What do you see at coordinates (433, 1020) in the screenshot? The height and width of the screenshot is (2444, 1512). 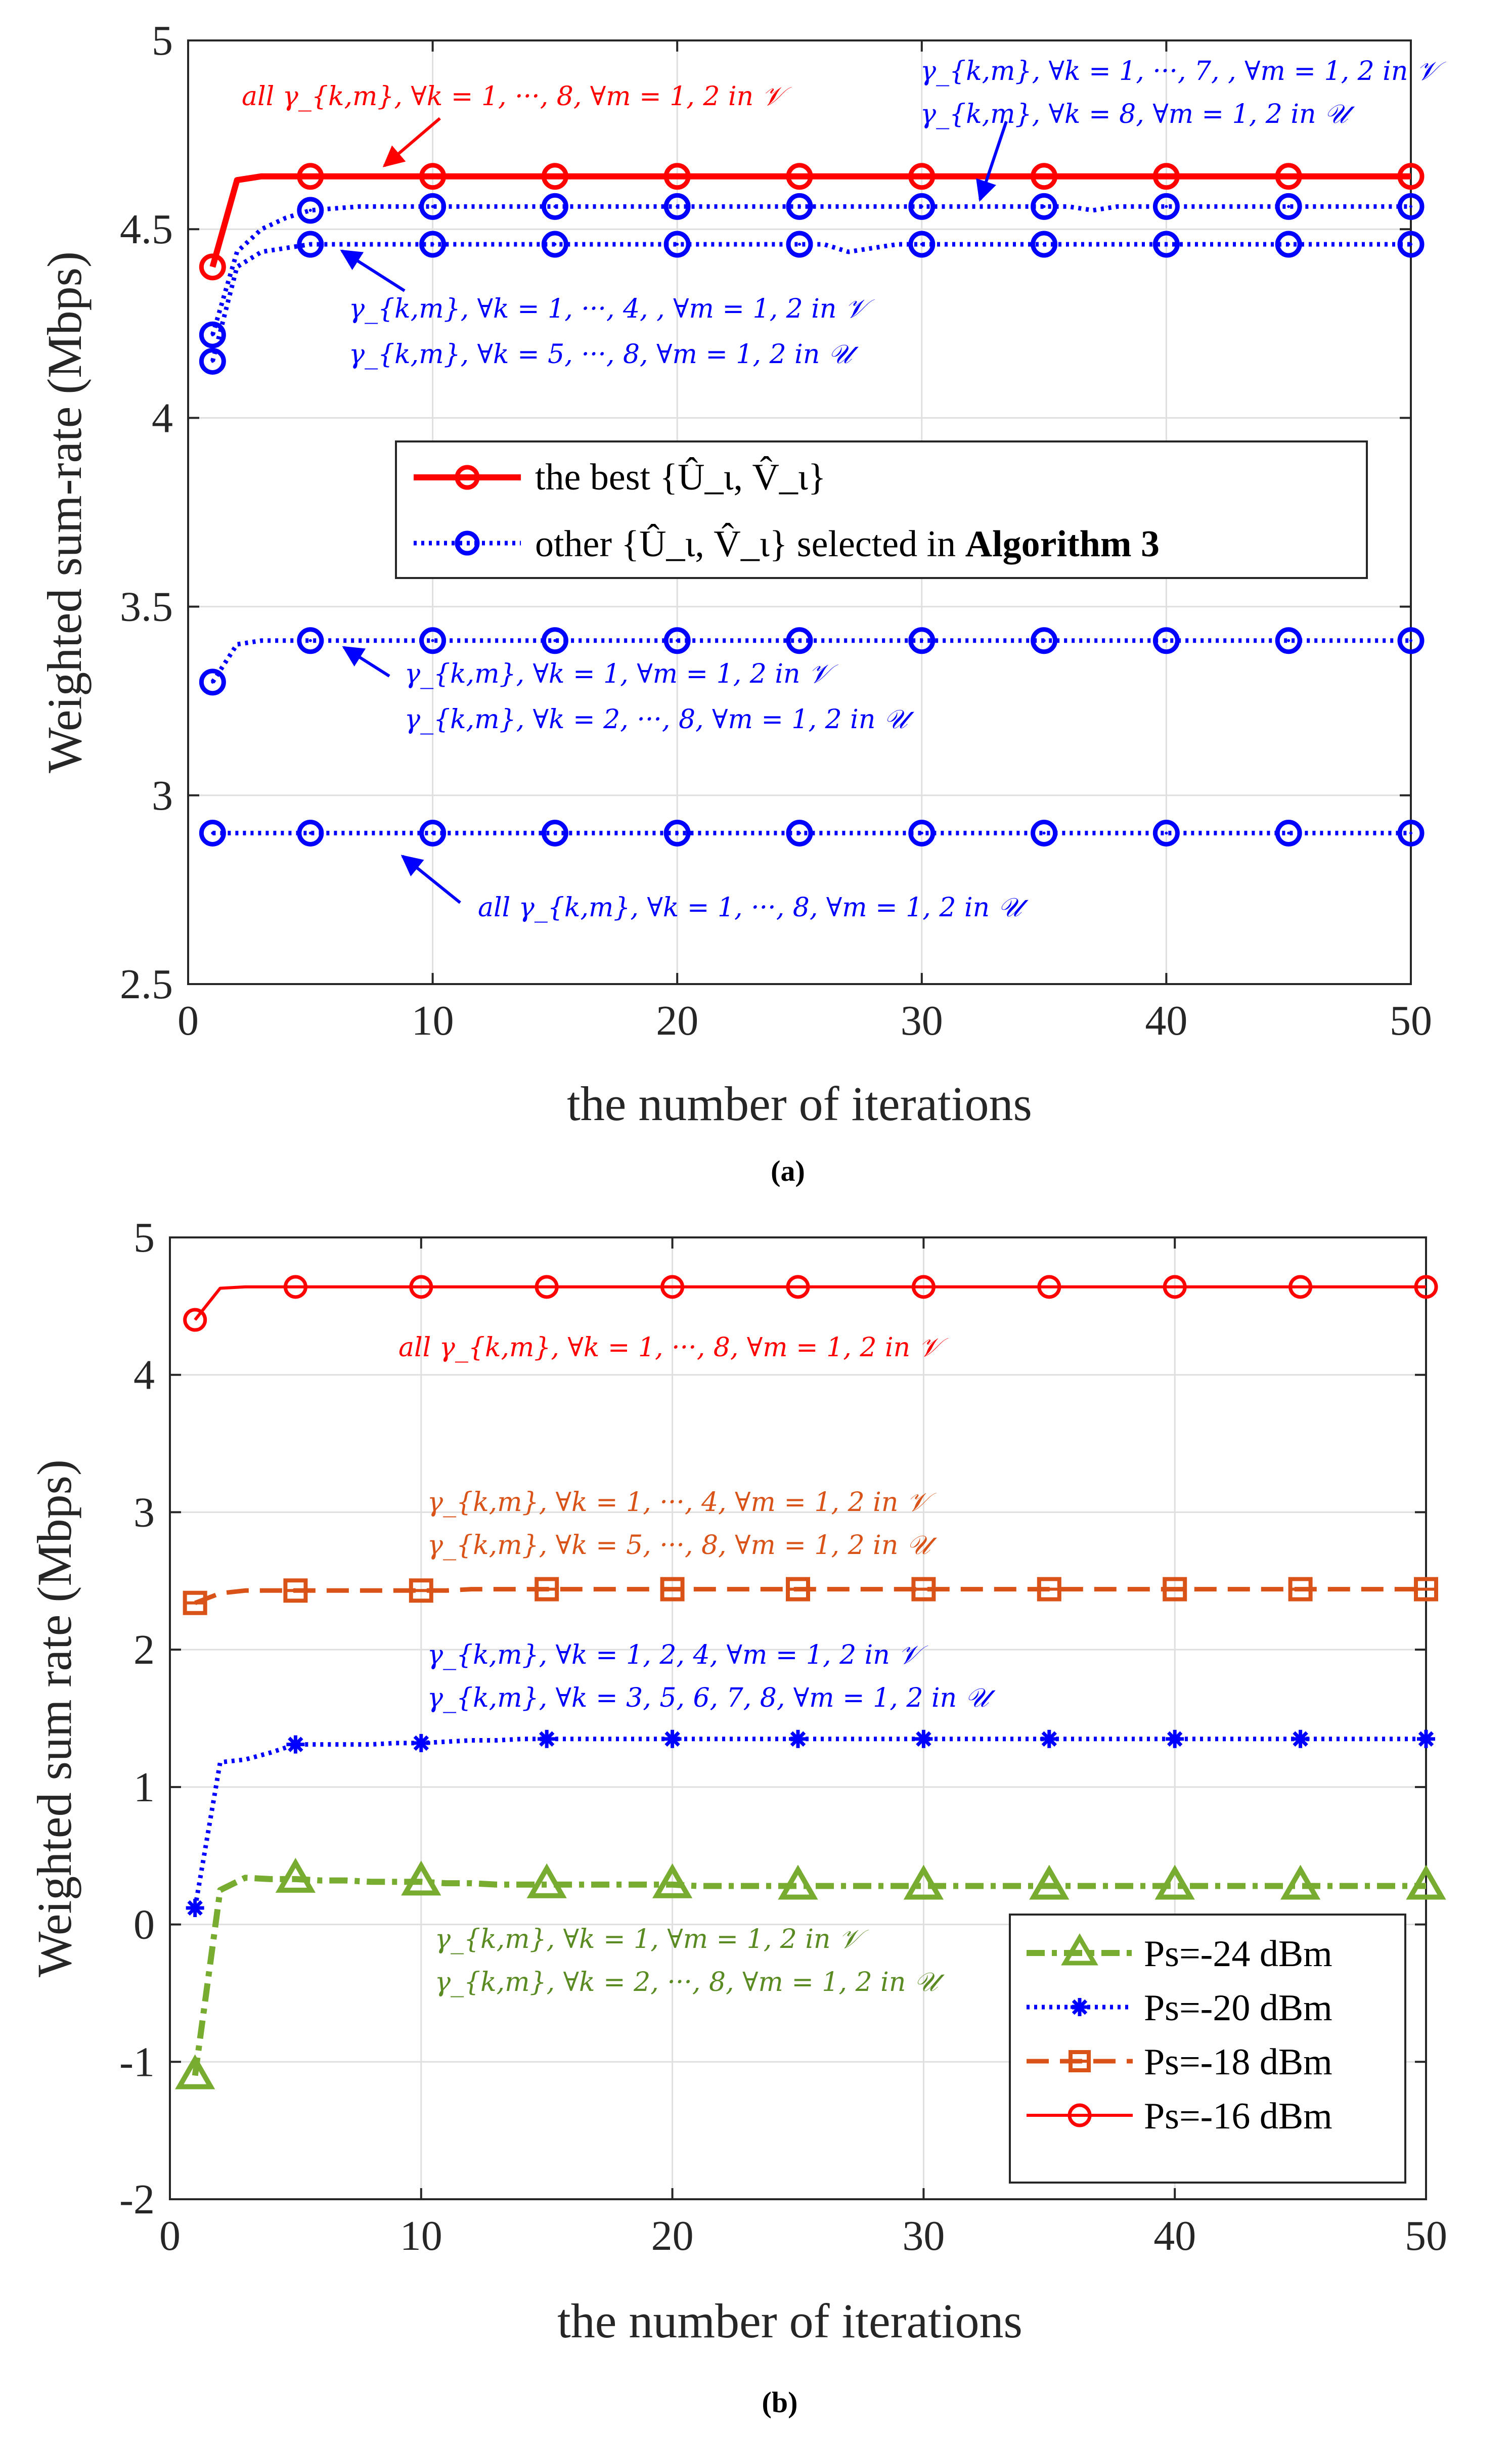 I see `panel-a-x-tick-label: 10` at bounding box center [433, 1020].